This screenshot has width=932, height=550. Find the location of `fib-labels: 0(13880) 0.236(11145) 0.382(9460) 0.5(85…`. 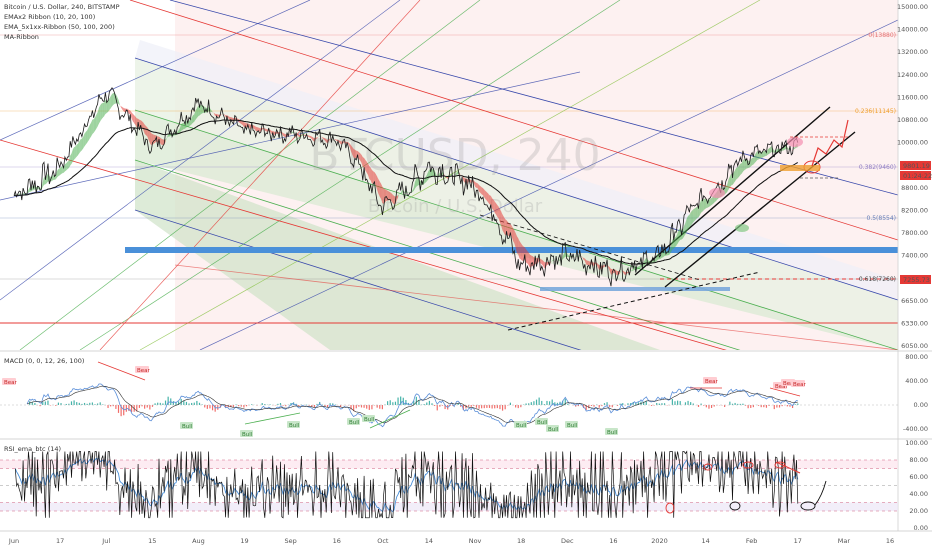

fib-labels: 0(13880) 0.236(11145) 0.382(9460) 0.5(85… is located at coordinates (875, 157).